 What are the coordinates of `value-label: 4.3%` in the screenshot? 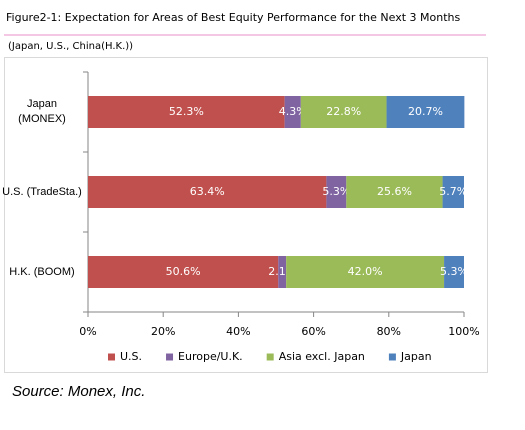 It's located at (293, 111).